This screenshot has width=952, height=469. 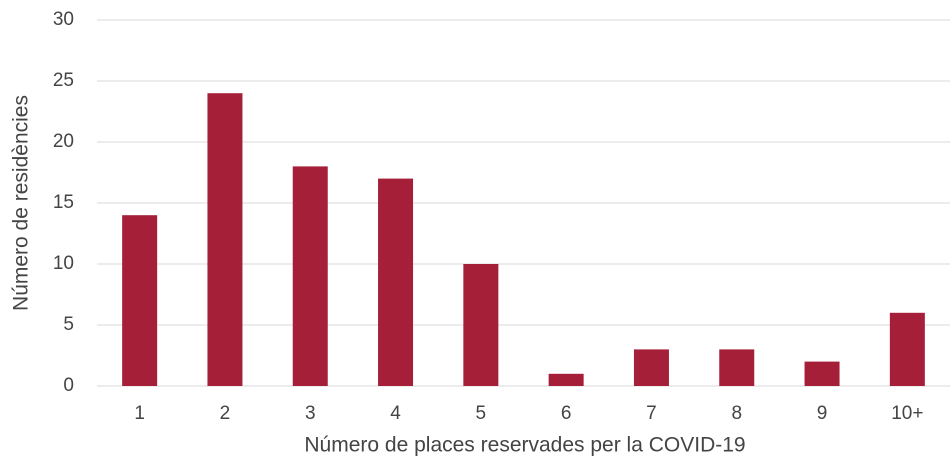 What do you see at coordinates (63, 141) in the screenshot?
I see `y-tick-label: 20` at bounding box center [63, 141].